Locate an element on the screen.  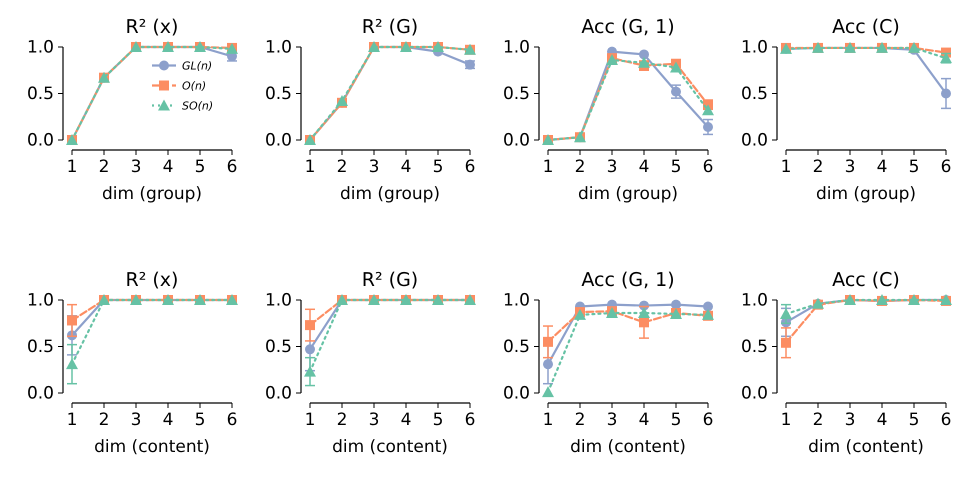
legend-label: O(n) is located at coordinates (194, 85).